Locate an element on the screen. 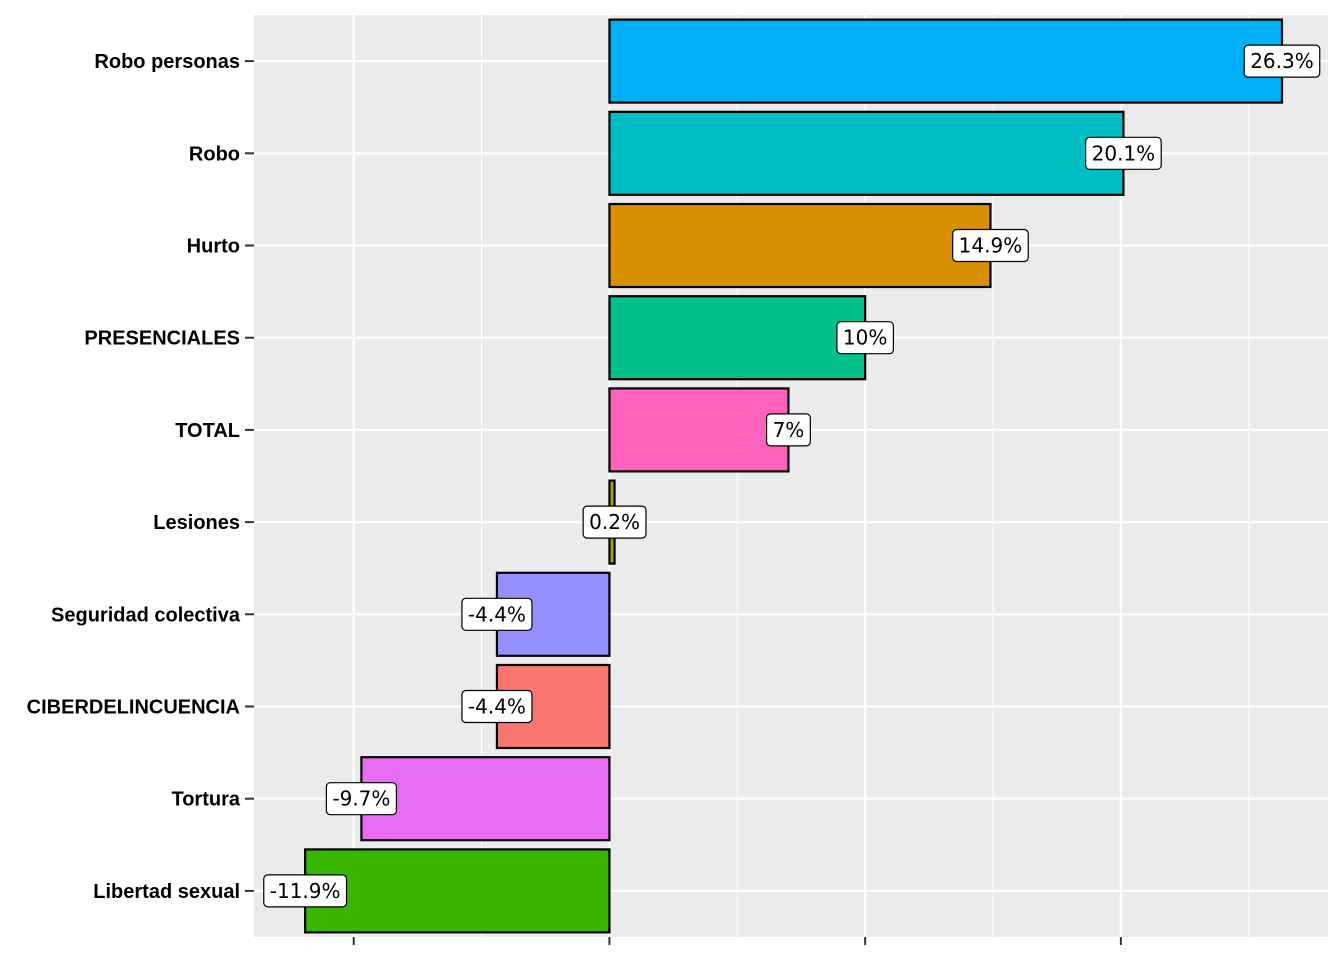 This screenshot has width=1344, height=960. y-tick-label: CIBERDELINCUENCIA is located at coordinates (133, 708).